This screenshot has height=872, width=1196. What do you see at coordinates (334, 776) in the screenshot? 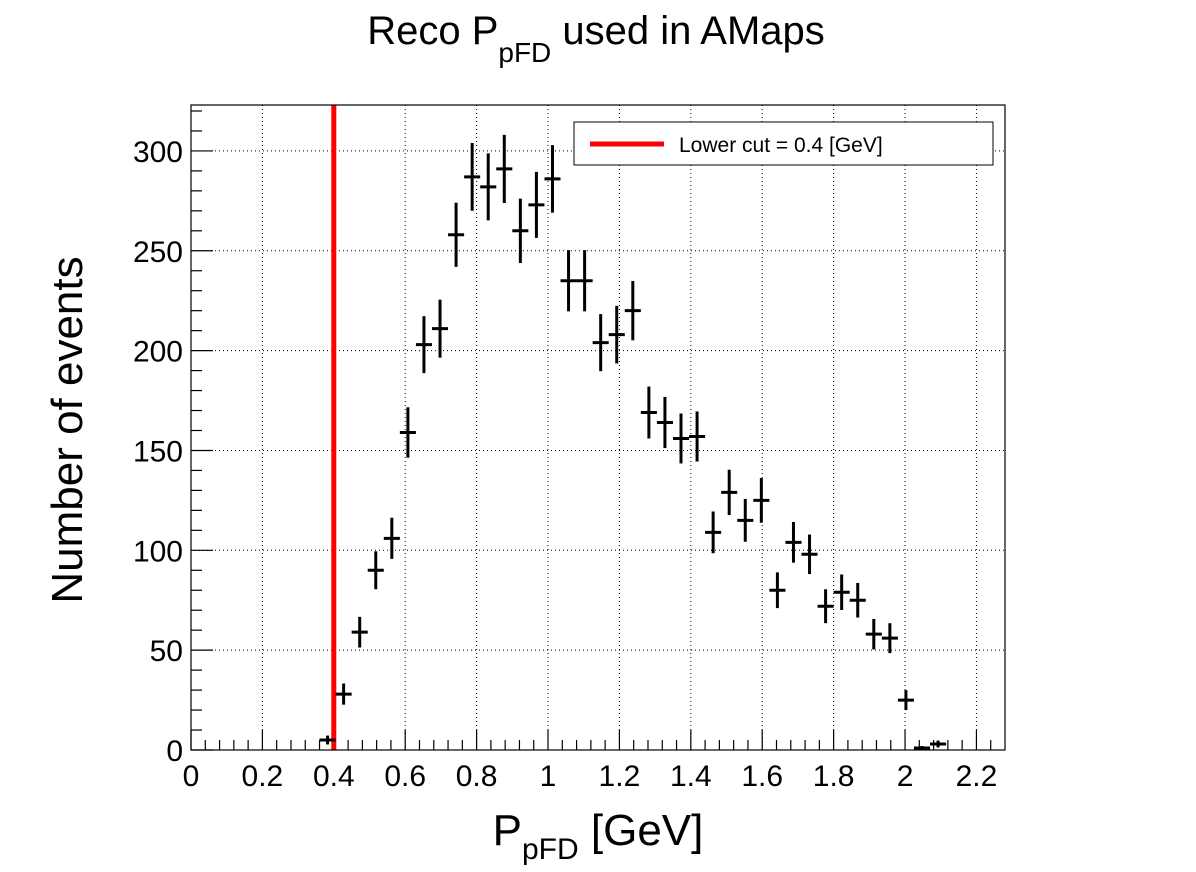
I see `x-tick-label-2: 0.4` at bounding box center [334, 776].